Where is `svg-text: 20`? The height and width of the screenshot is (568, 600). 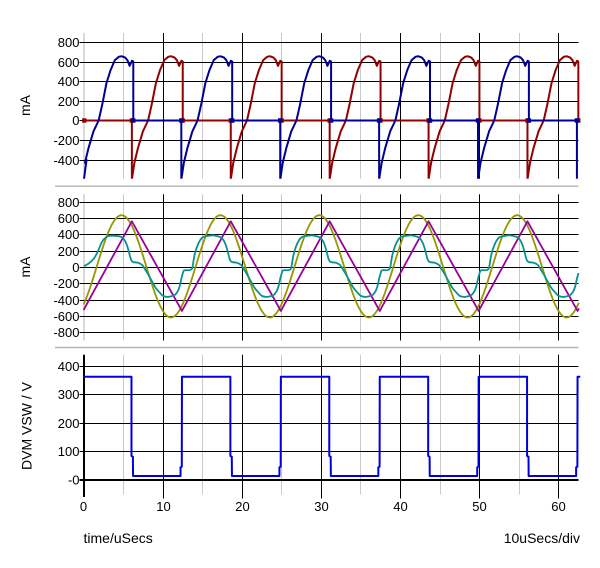 svg-text: 20 is located at coordinates (242, 506).